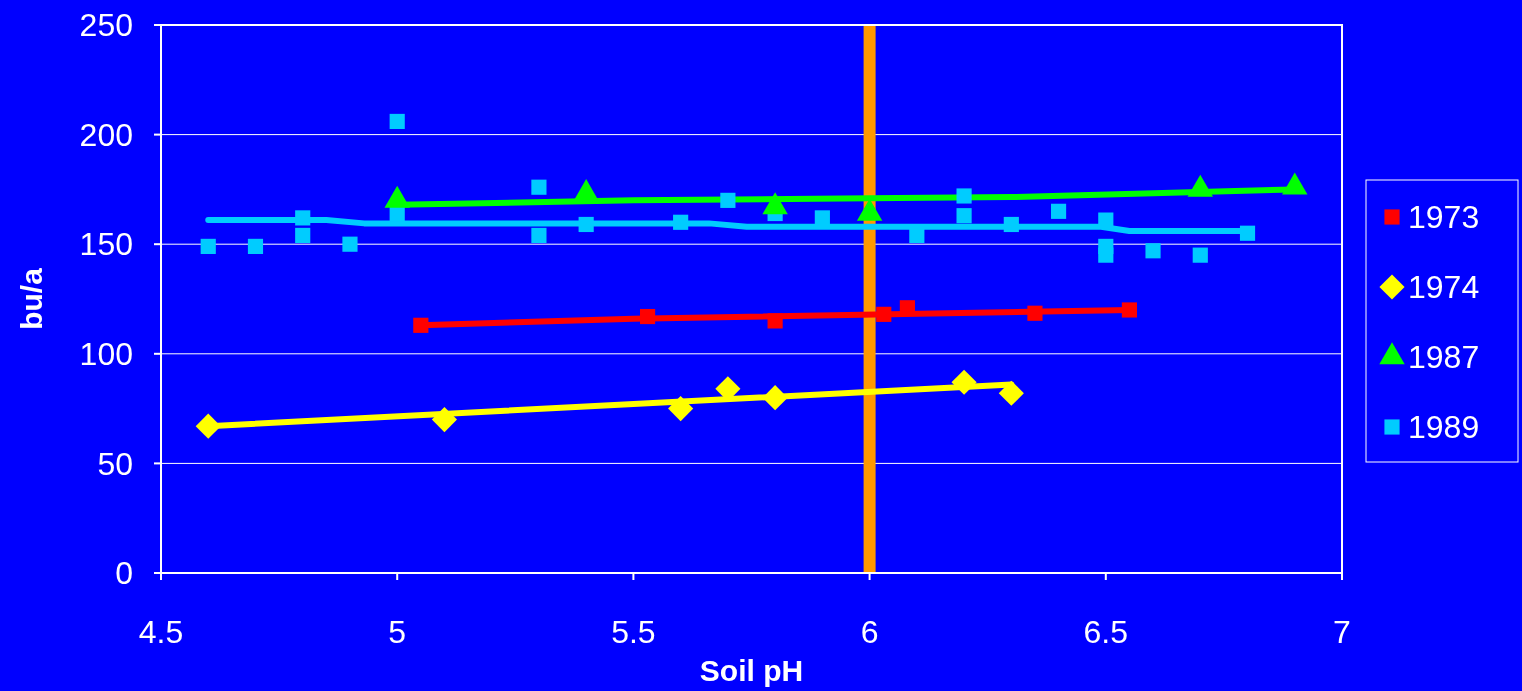  Describe the element at coordinates (106, 134) in the screenshot. I see `y-tick-label: 200` at that location.